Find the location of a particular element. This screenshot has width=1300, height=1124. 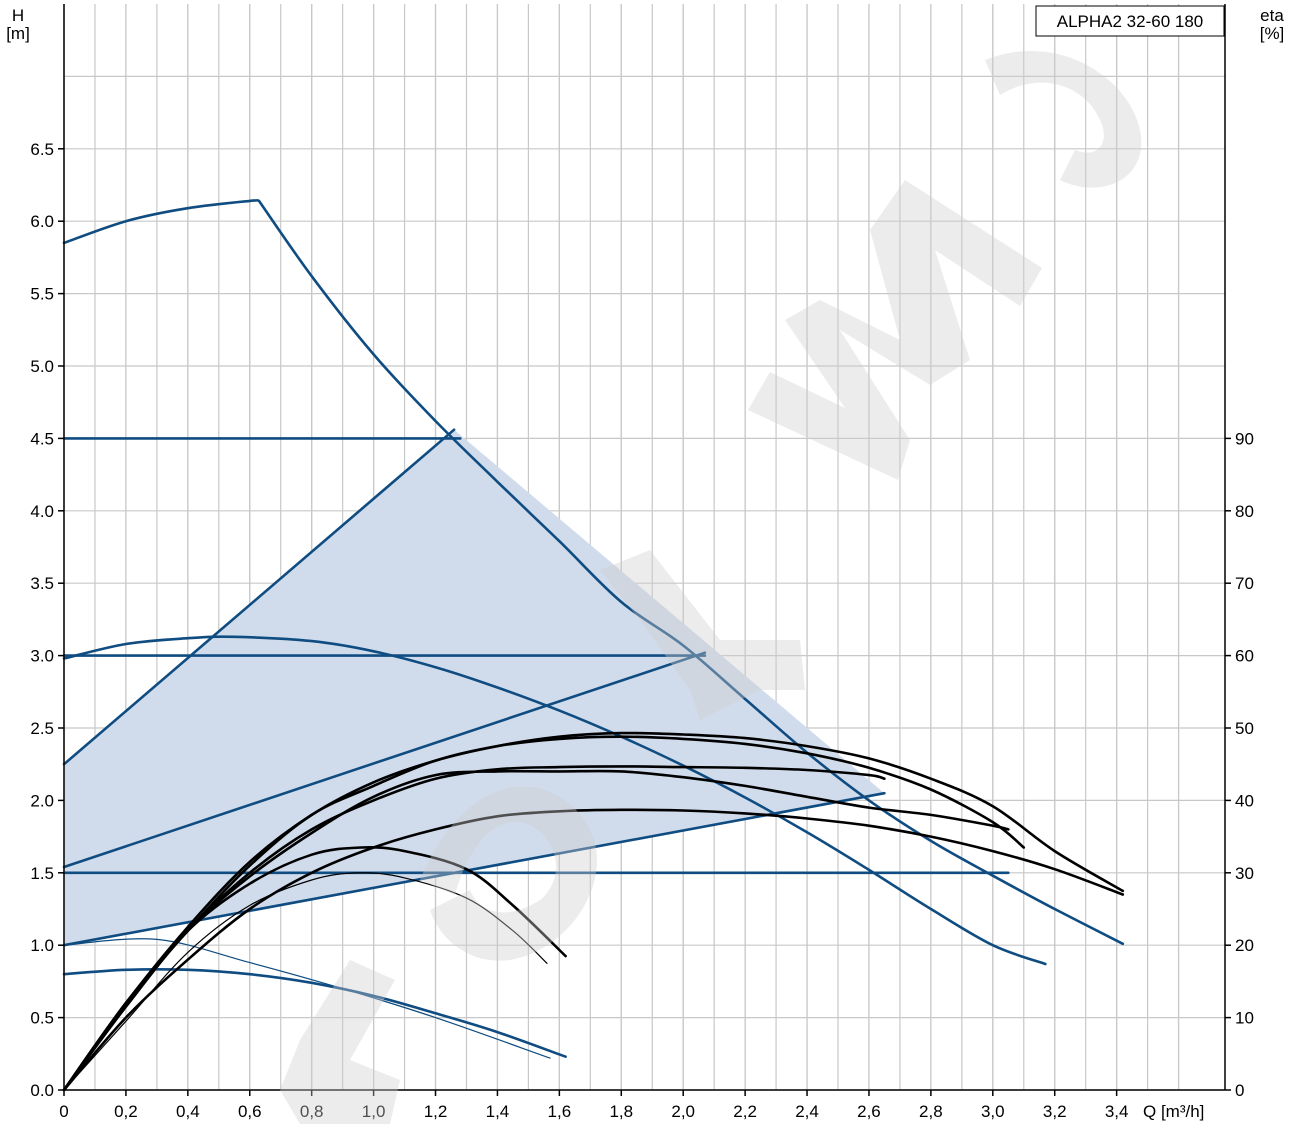

watermark-letter-o is located at coordinates (1063, 119).